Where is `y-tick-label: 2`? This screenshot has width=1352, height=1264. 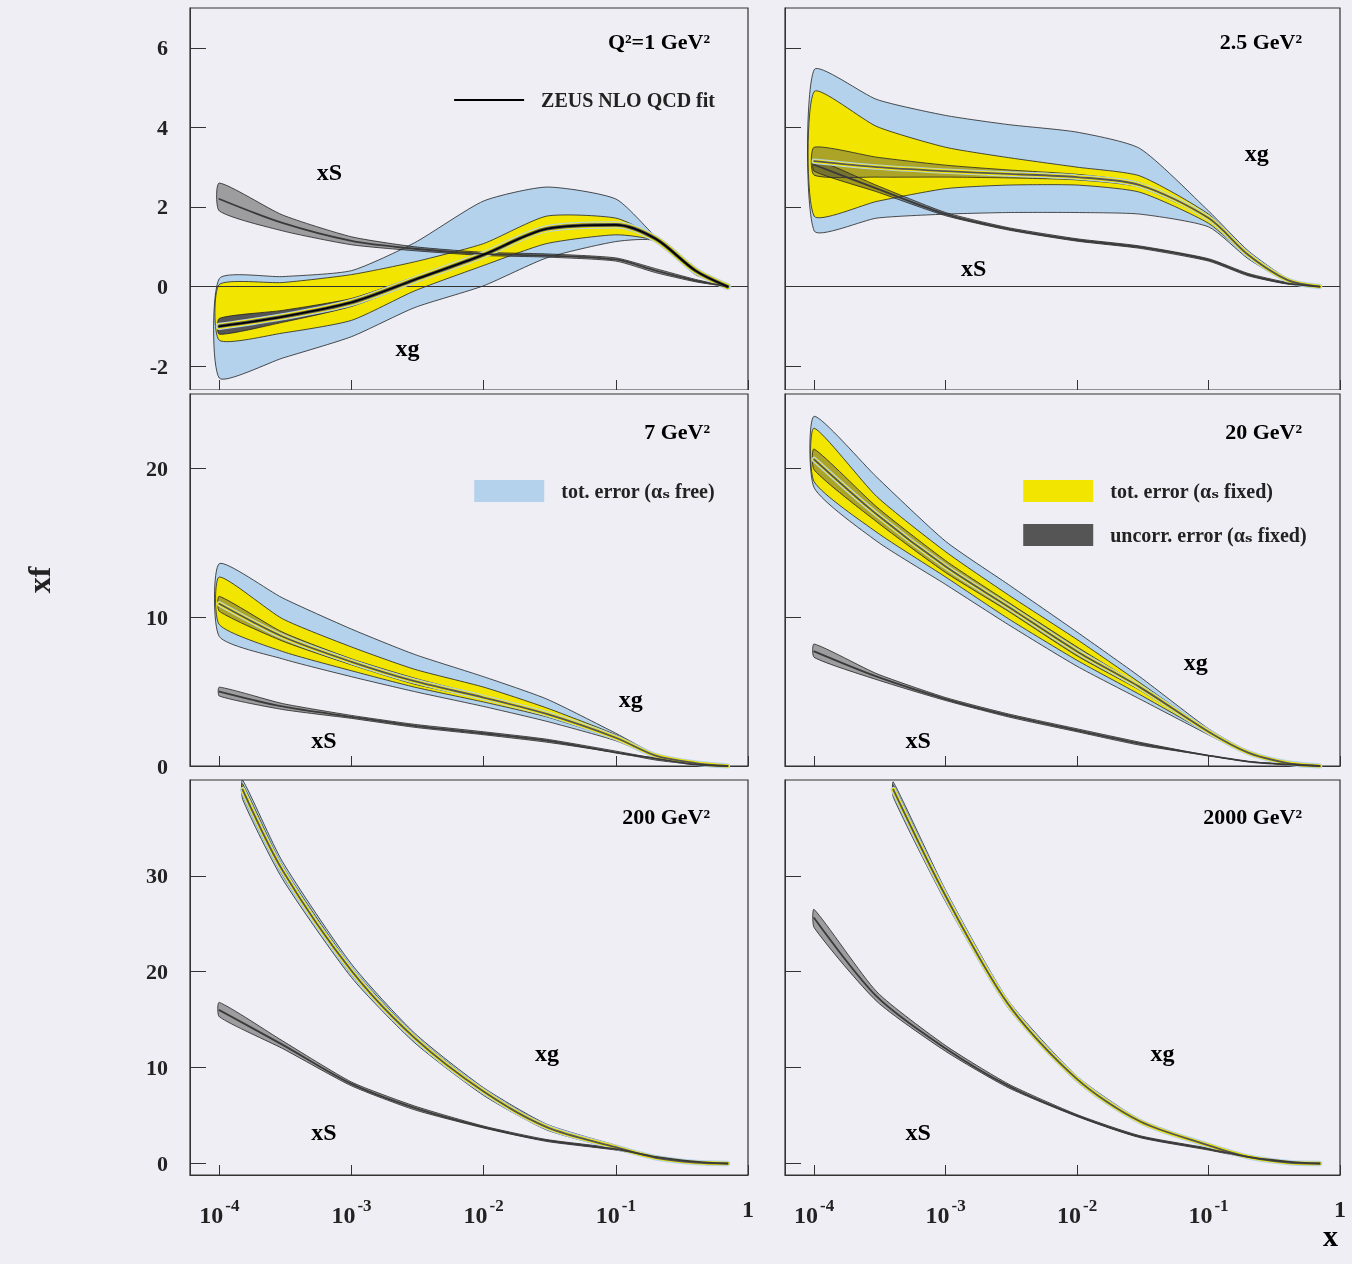
y-tick-label: 2 is located at coordinates (162, 207).